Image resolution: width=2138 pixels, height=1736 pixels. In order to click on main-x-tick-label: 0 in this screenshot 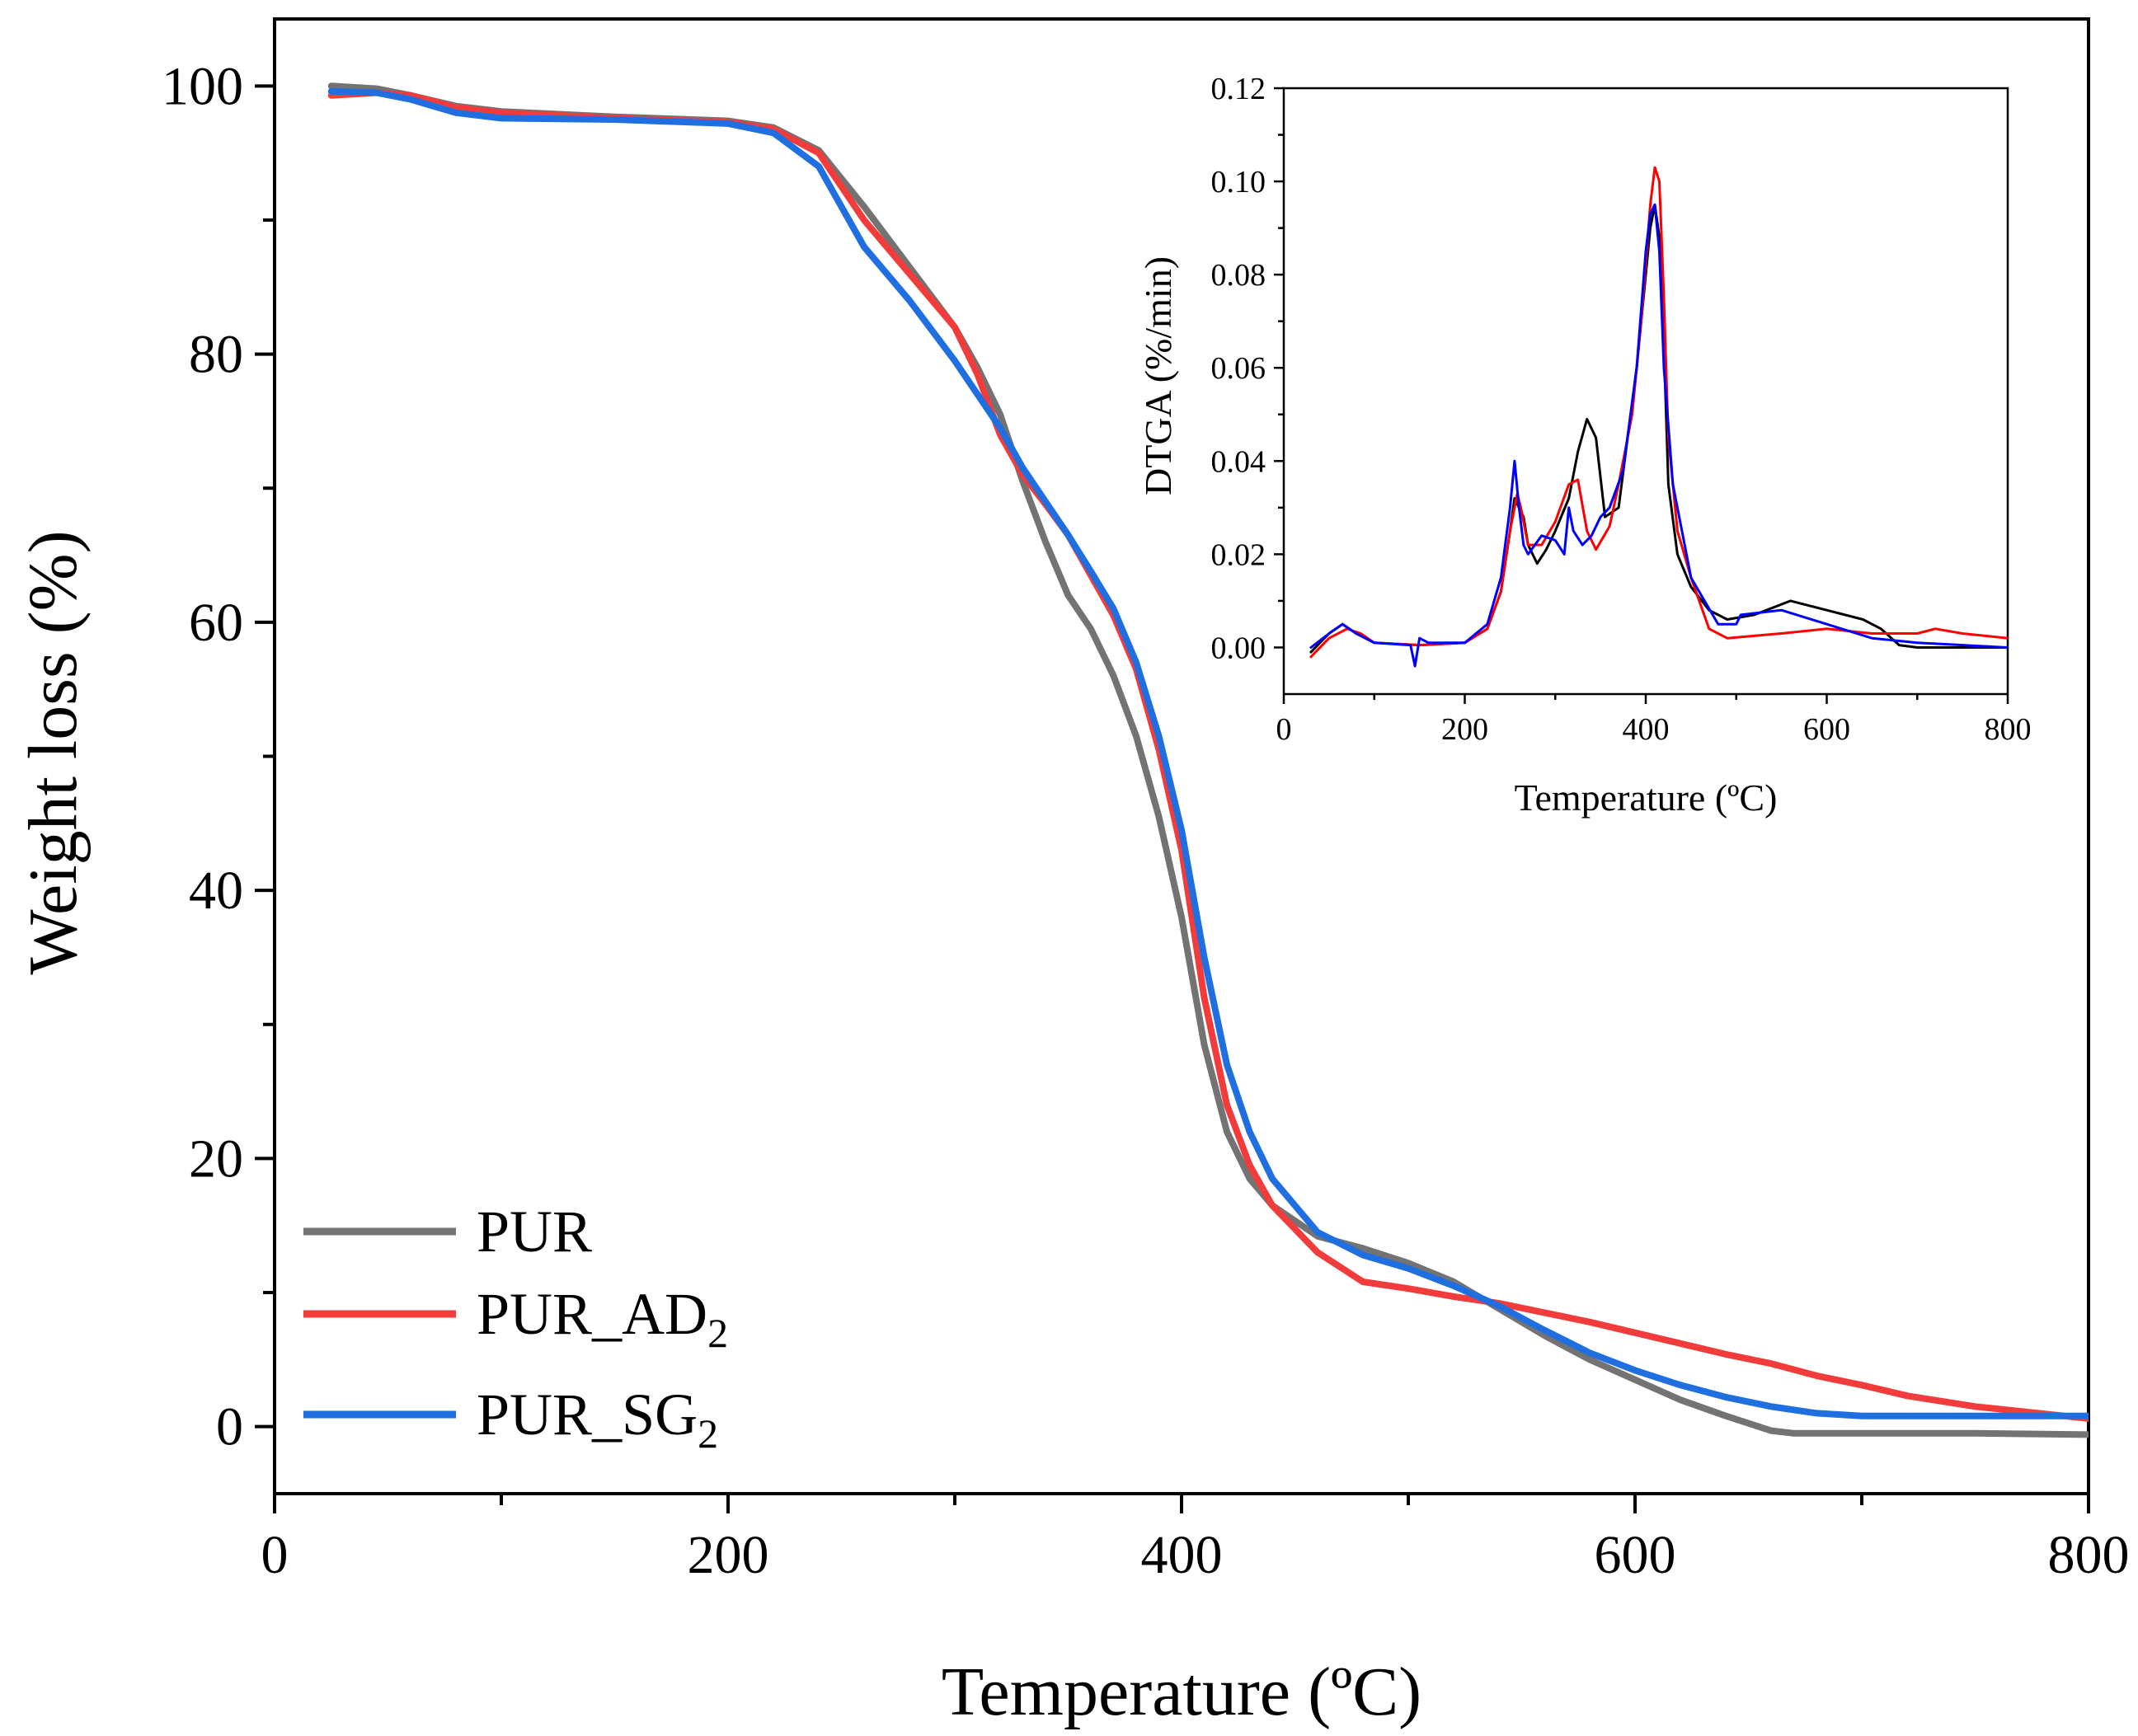, I will do `click(275, 1555)`.